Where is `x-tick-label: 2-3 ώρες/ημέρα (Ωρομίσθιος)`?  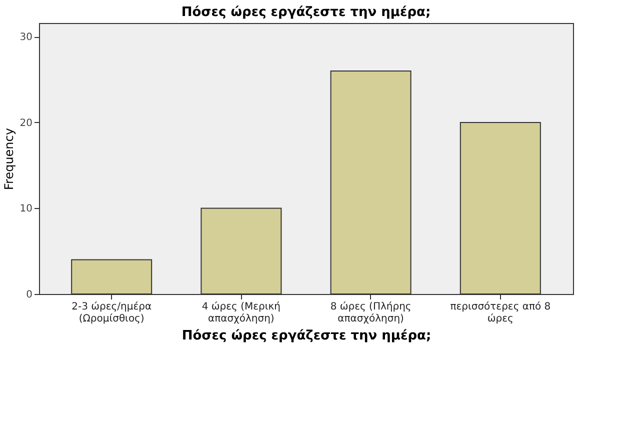
x-tick-label: 2-3 ώρες/ημέρα (Ωρομίσθιος) is located at coordinates (112, 313).